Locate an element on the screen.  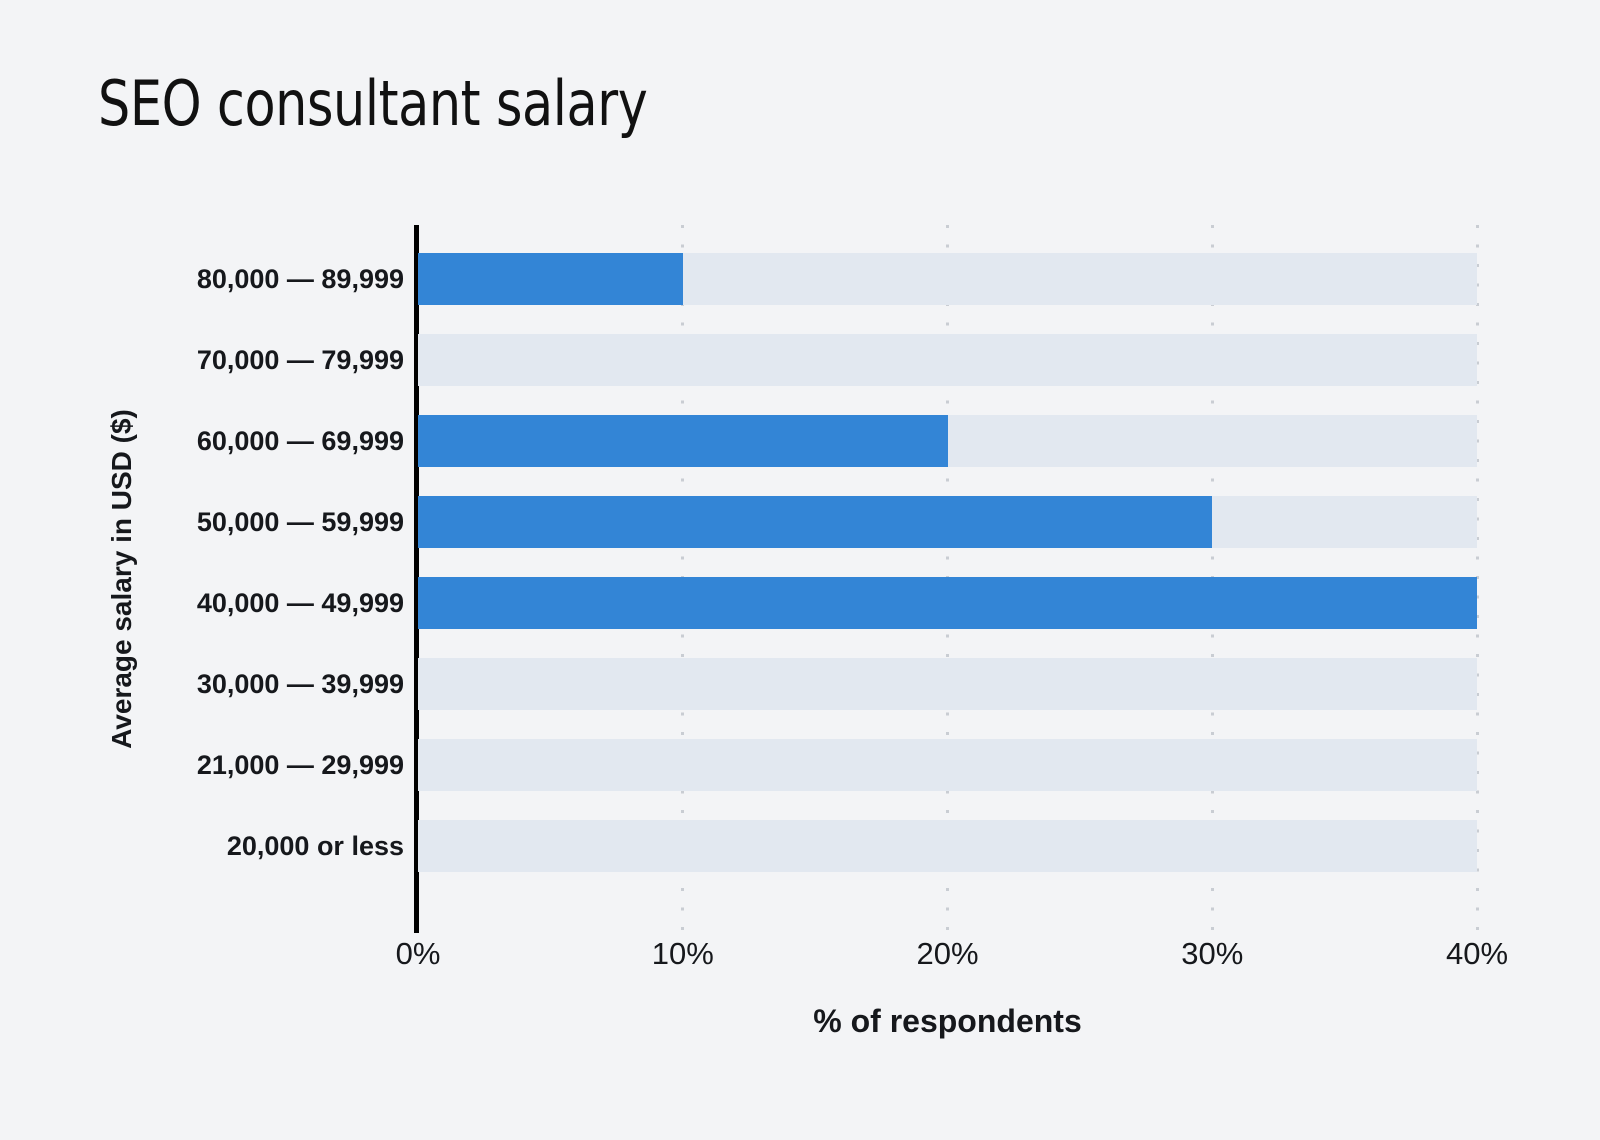
x-tick-label: 20% is located at coordinates (947, 953).